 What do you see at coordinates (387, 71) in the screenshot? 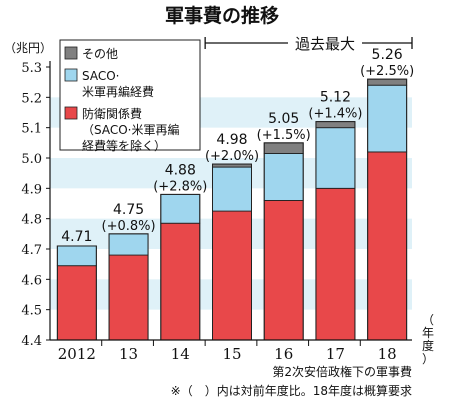
I see `bar-change-label: (+2.5%)` at bounding box center [387, 71].